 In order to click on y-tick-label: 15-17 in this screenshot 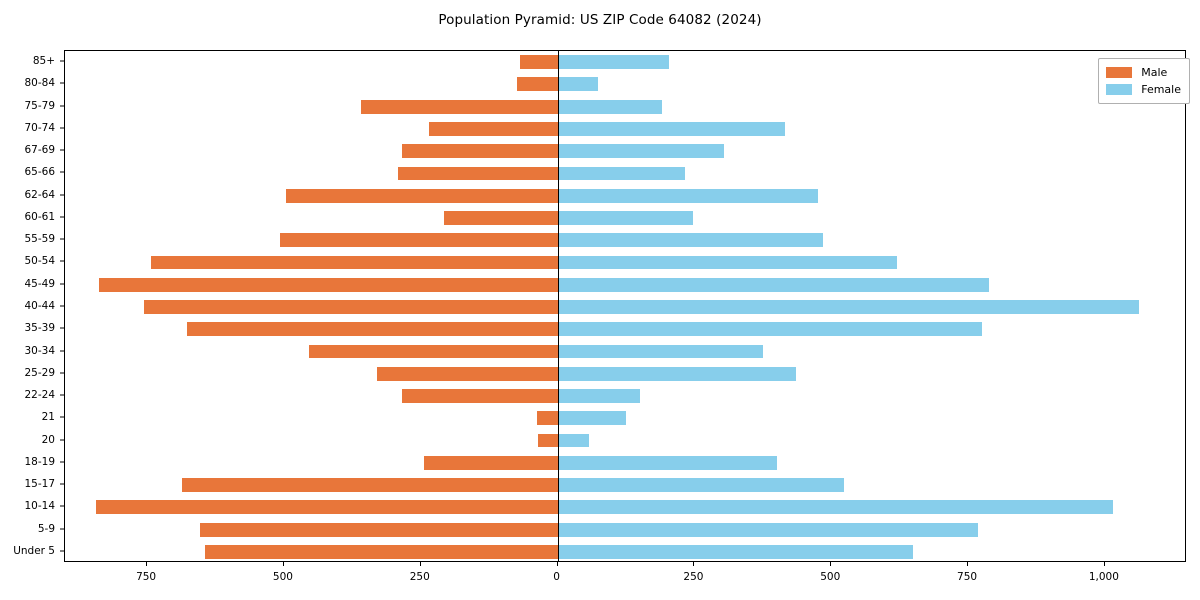, I will do `click(39, 484)`.